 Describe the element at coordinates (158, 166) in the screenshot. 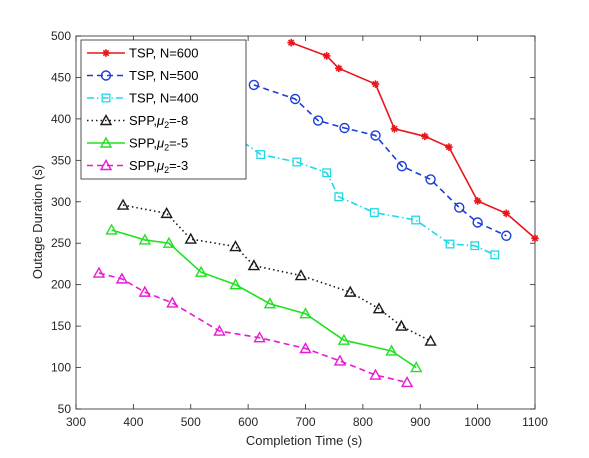

I see `legend-entry: SPP,μ2=-3` at that location.